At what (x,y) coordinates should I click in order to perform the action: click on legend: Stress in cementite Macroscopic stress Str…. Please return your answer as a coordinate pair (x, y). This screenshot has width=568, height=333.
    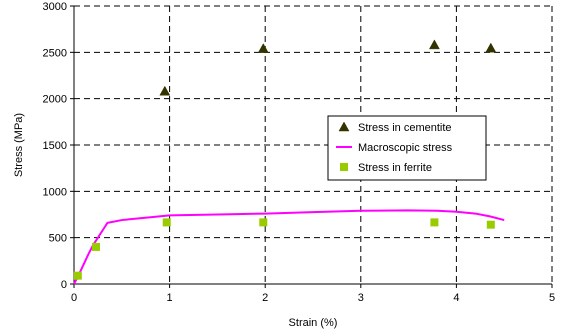
    Looking at the image, I should click on (407, 148).